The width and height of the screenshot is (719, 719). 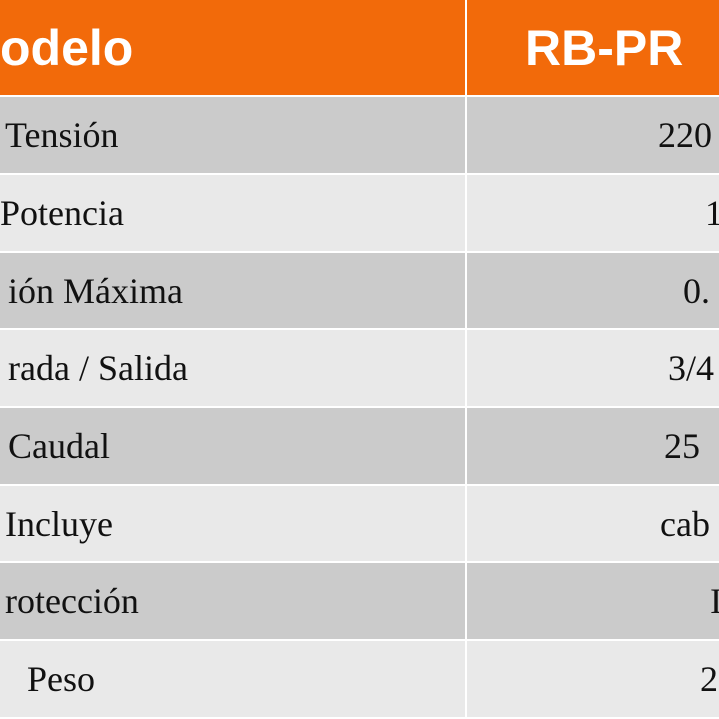 I want to click on header-cell: RB-PR, so click(x=593, y=47).